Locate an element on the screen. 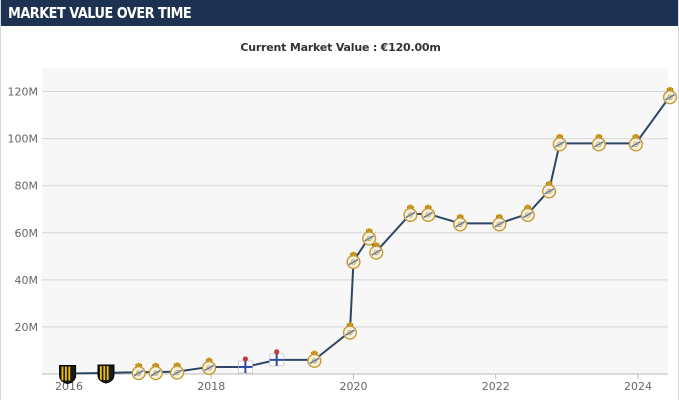 The image size is (679, 400). y-axis: 20M 40M 60M 80M 100M 120M is located at coordinates (23, 210).